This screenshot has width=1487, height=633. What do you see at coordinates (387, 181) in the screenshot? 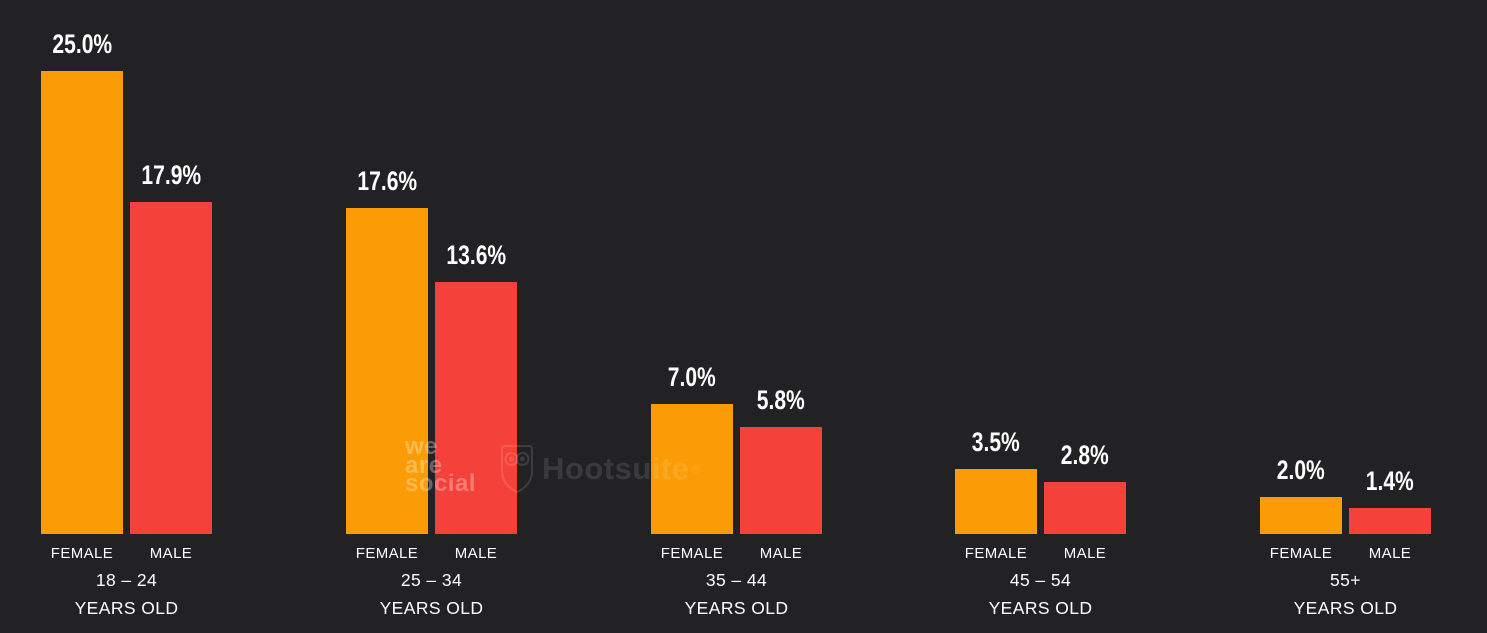
I see `female-value-label: 17.6%` at bounding box center [387, 181].